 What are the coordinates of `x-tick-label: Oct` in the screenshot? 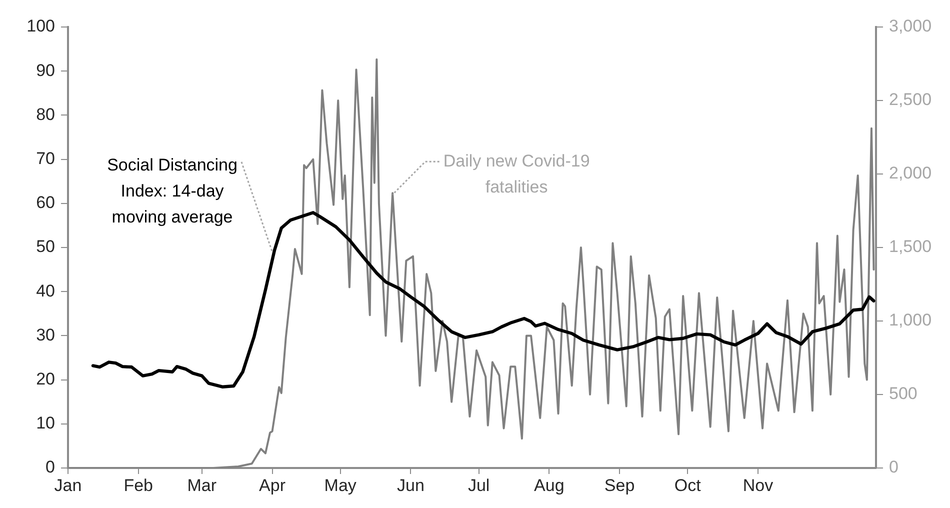 It's located at (688, 485).